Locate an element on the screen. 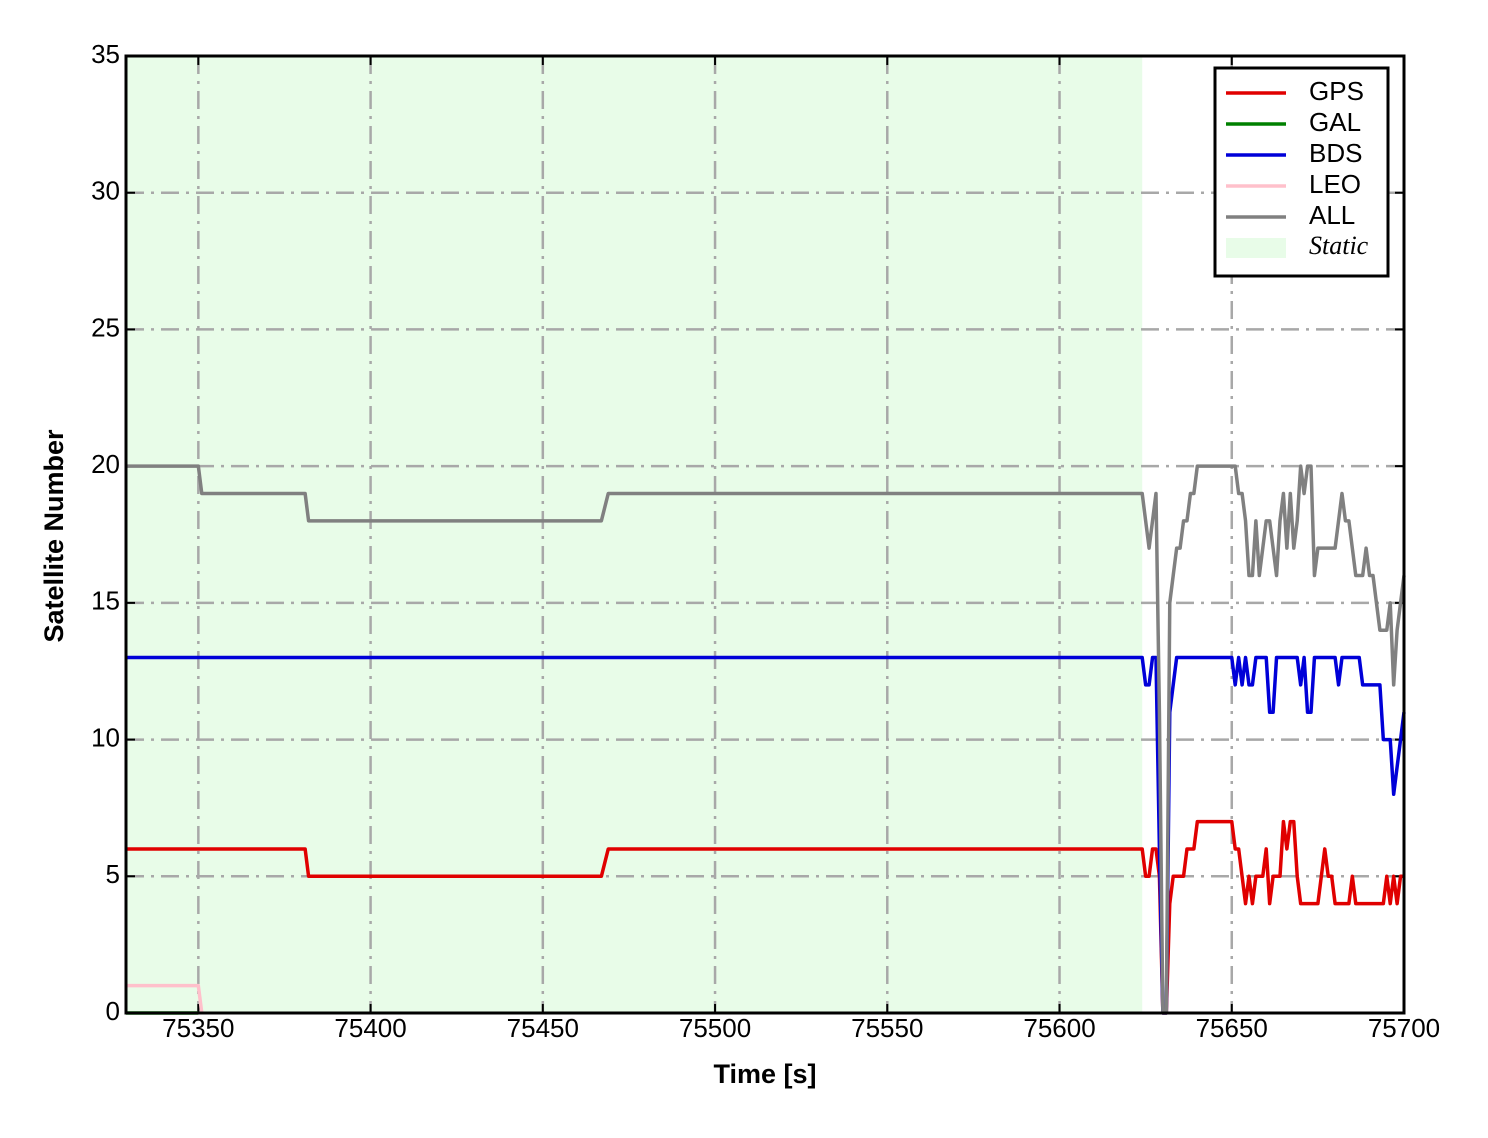 The width and height of the screenshot is (1488, 1138). legend-swatch is located at coordinates (1256, 248).